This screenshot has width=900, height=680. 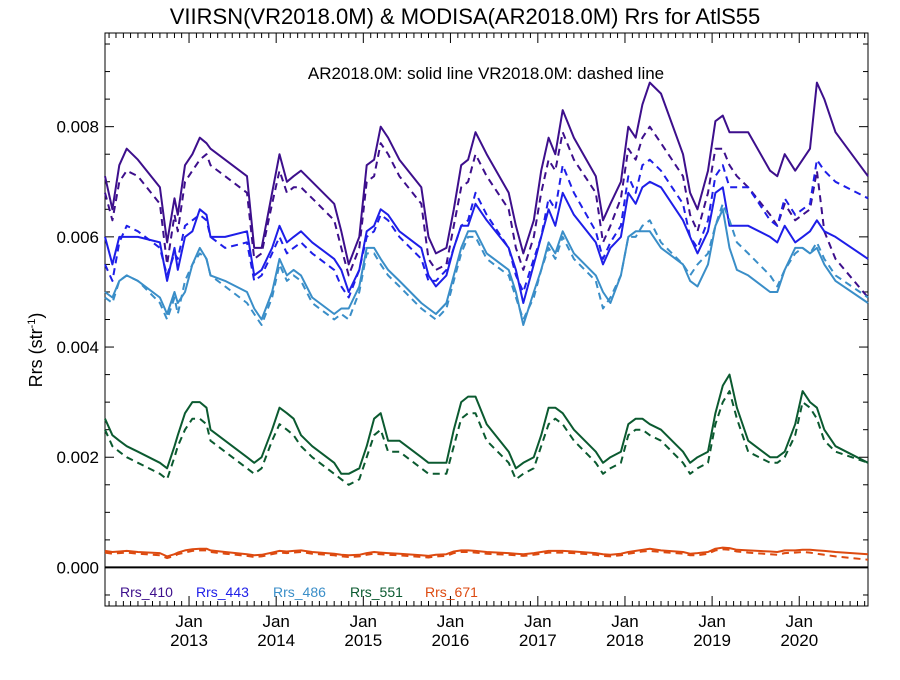 I want to click on x-tick-label-year: 2016, so click(x=451, y=640).